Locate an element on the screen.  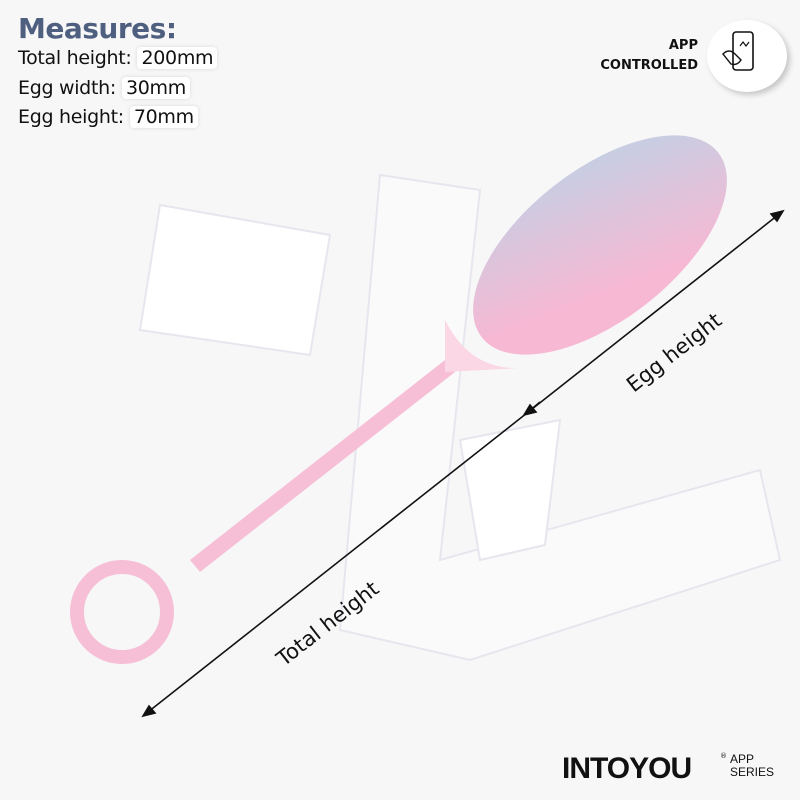
app-controlled-badge is located at coordinates (747, 56).